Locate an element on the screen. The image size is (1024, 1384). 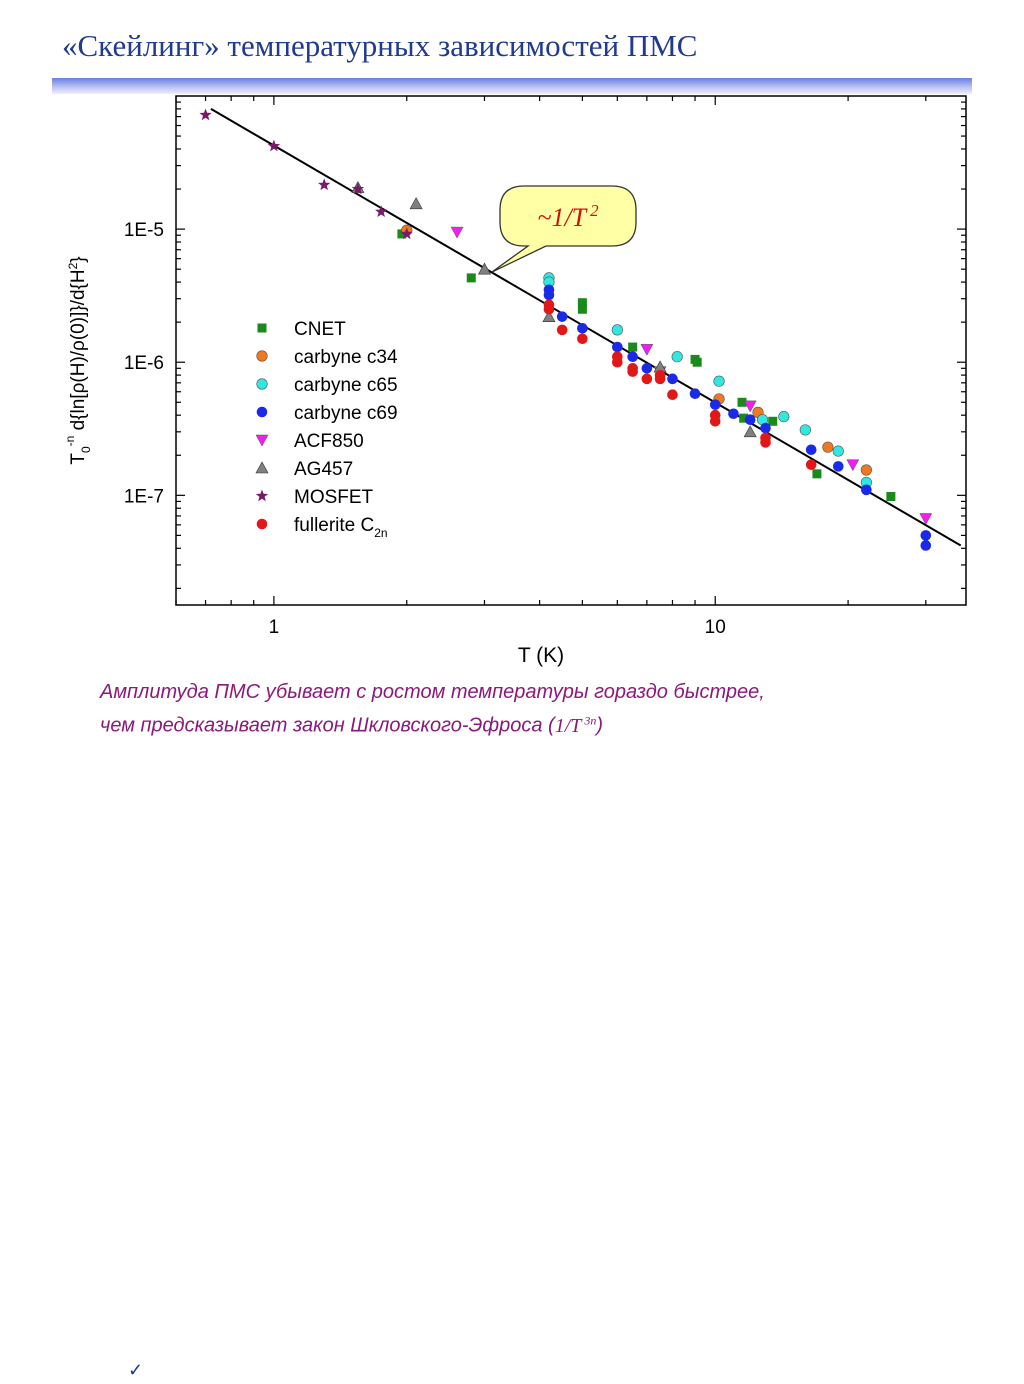
y-tick-label: 1E-5 is located at coordinates (144, 230).